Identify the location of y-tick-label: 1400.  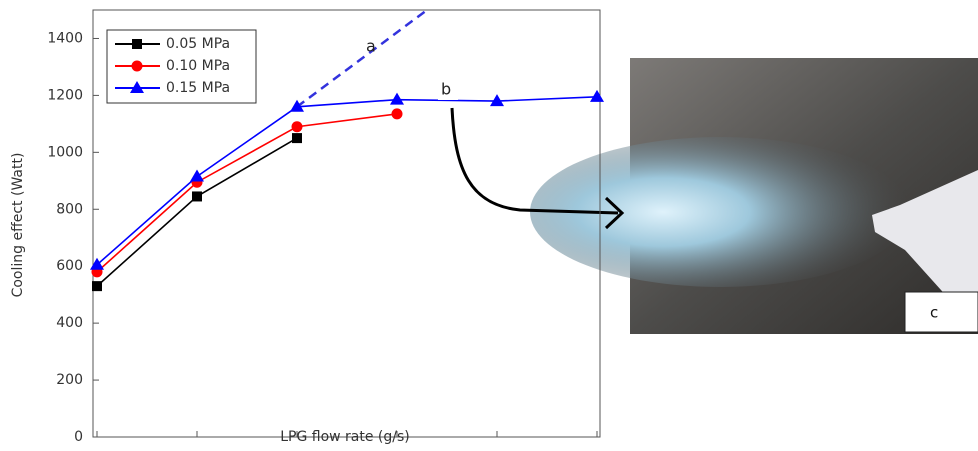
(65, 38).